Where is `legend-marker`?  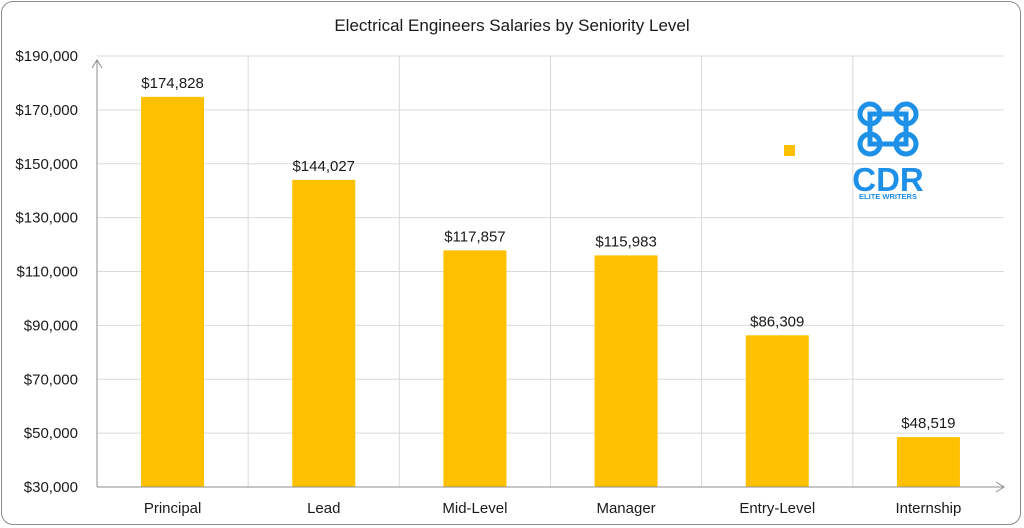
legend-marker is located at coordinates (789, 150).